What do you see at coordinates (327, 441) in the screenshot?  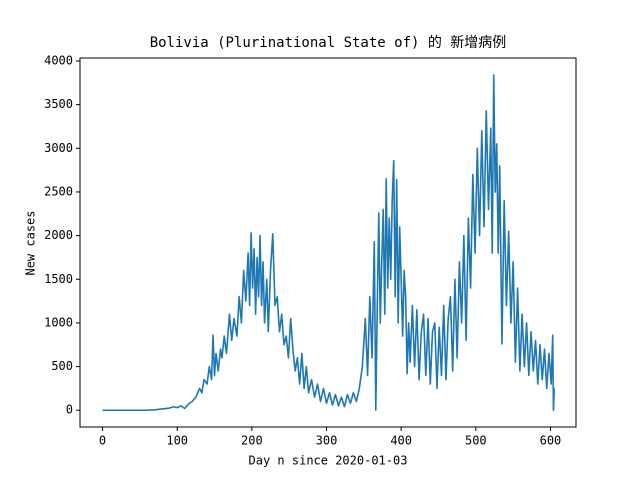 I see `x-tick-label: 300` at bounding box center [327, 441].